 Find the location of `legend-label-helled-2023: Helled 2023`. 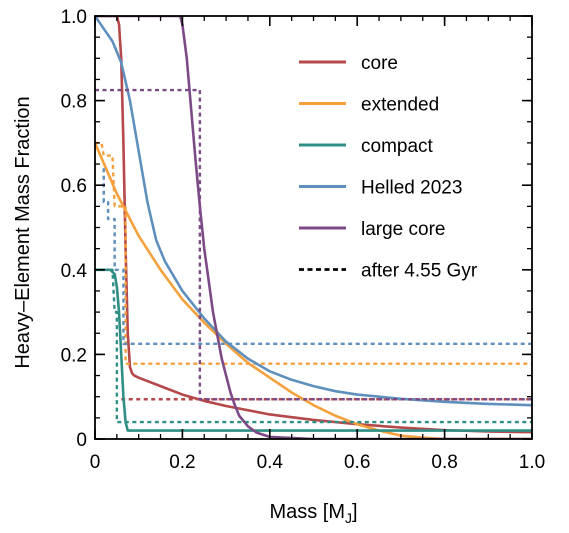

legend-label-helled-2023: Helled 2023 is located at coordinates (411, 188).